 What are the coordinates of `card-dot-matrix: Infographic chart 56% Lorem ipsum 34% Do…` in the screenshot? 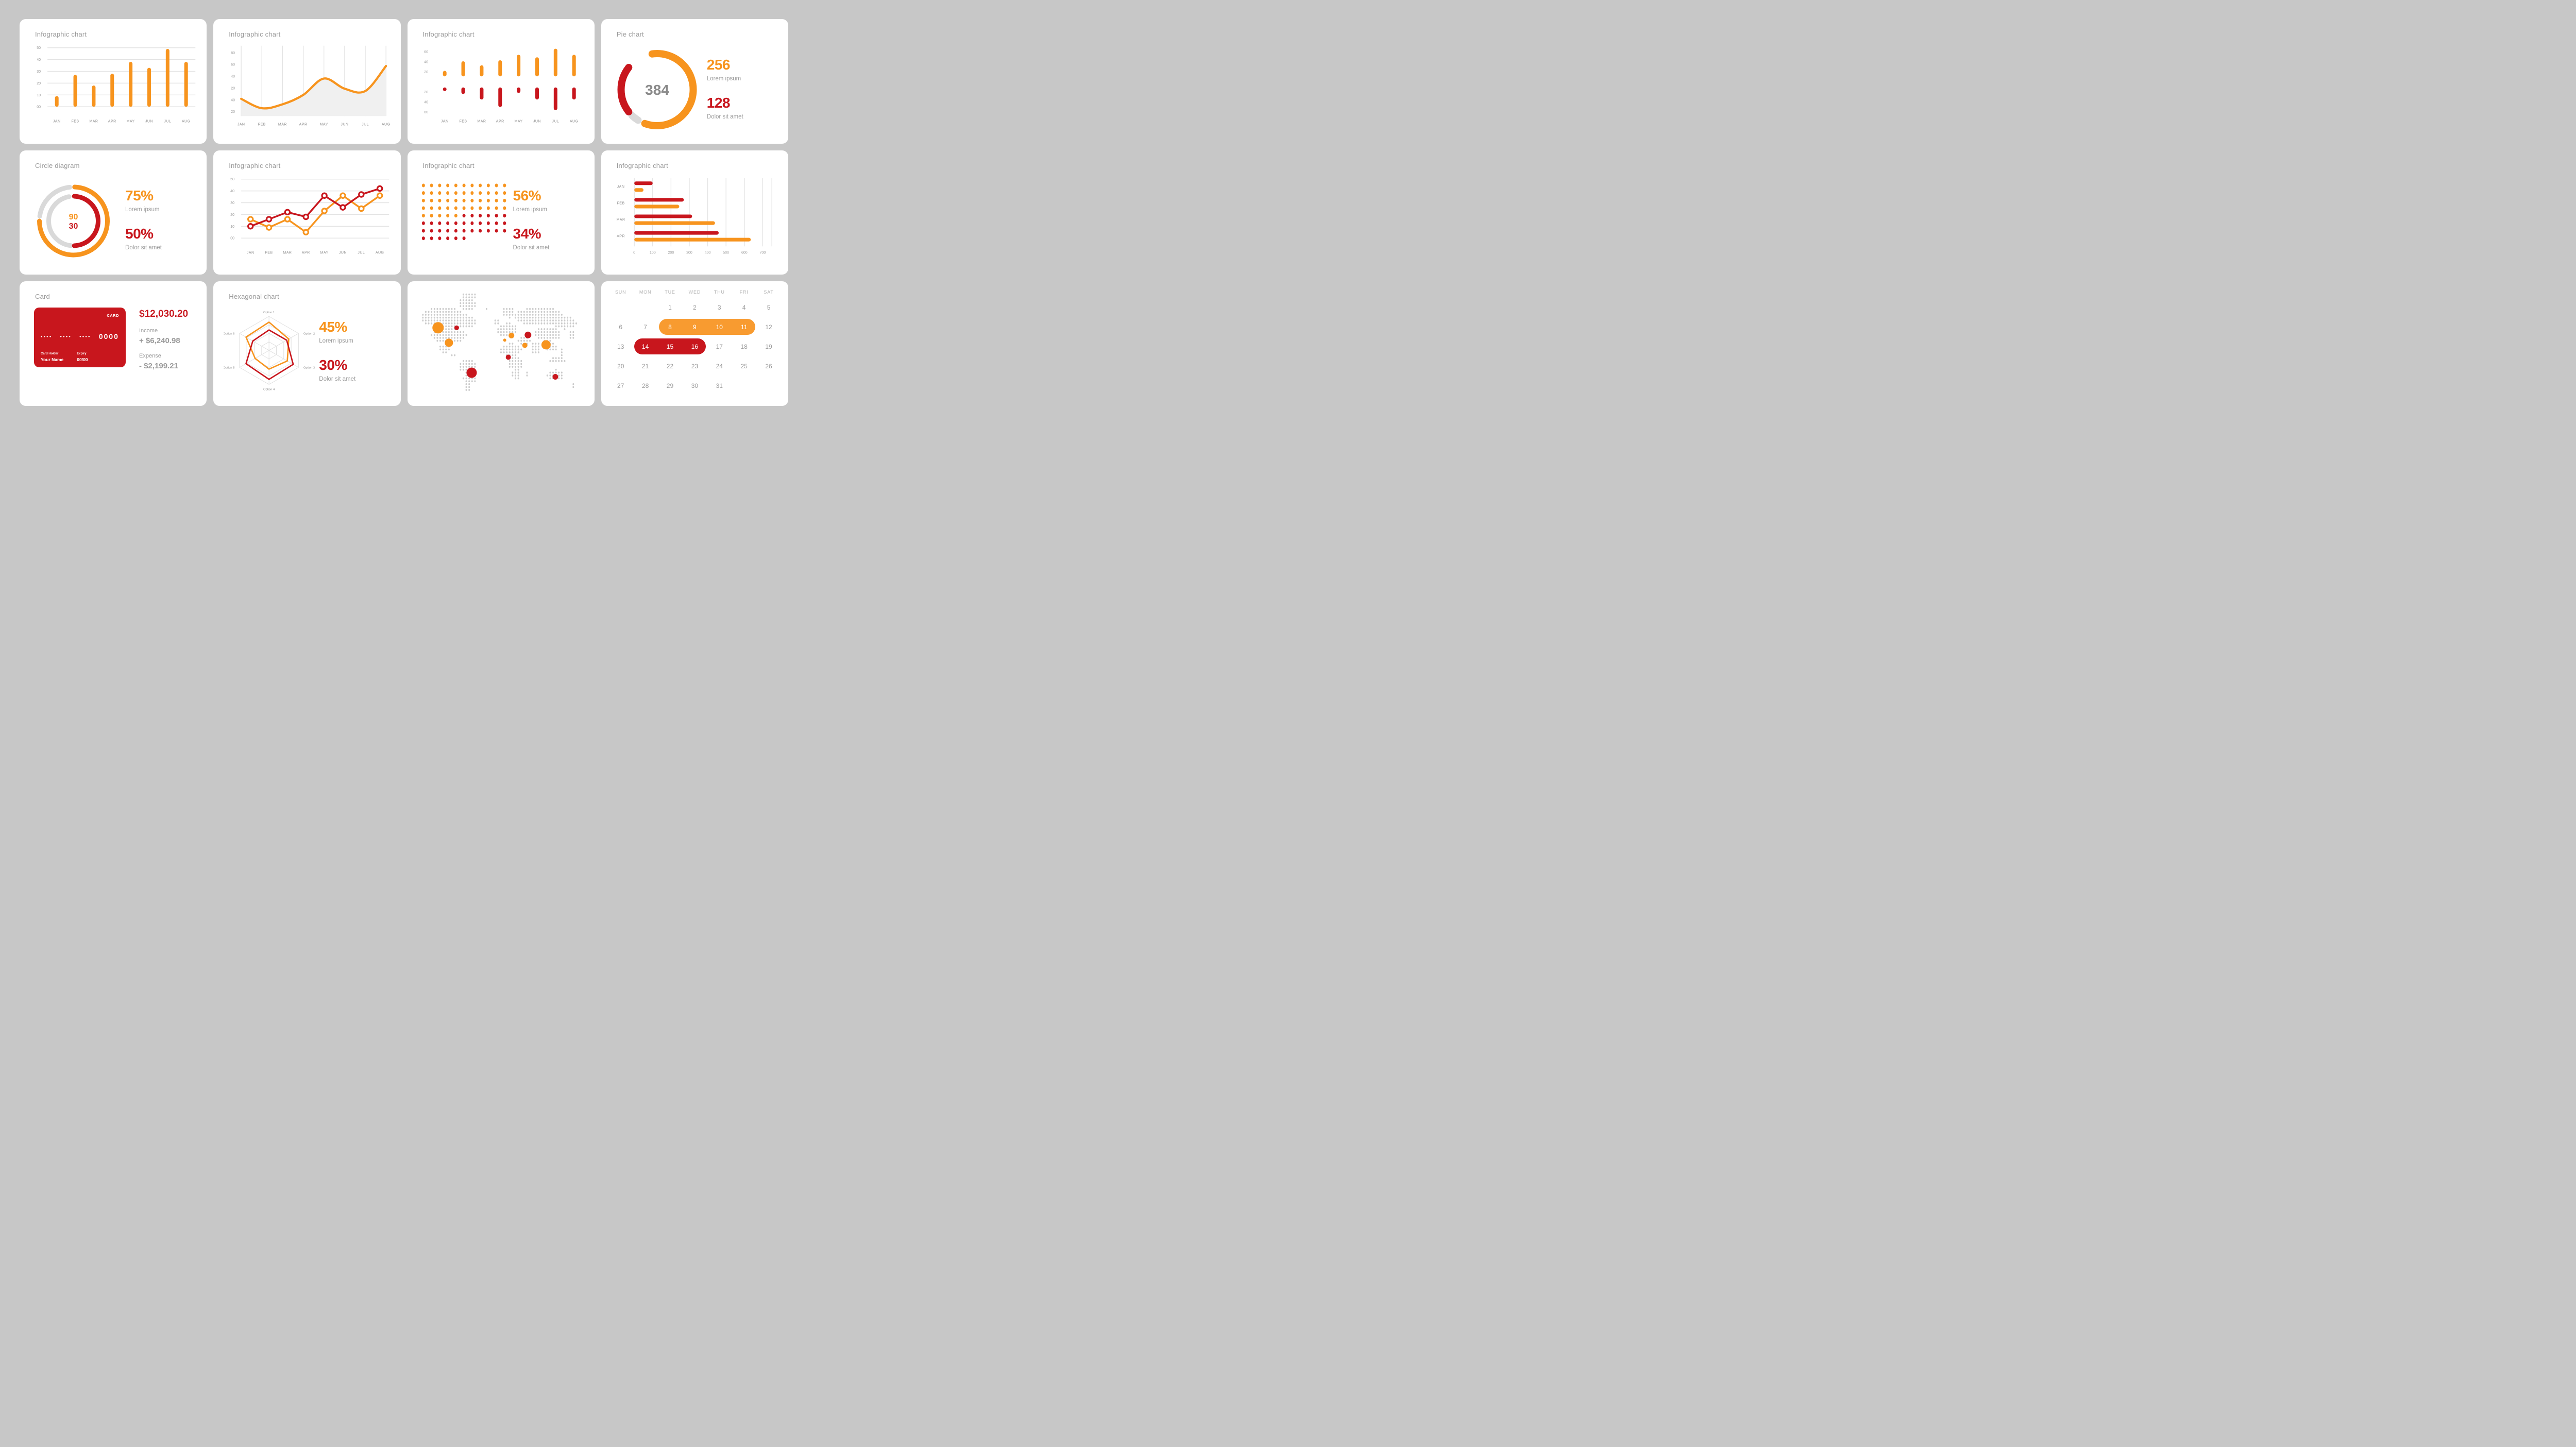 It's located at (501, 212).